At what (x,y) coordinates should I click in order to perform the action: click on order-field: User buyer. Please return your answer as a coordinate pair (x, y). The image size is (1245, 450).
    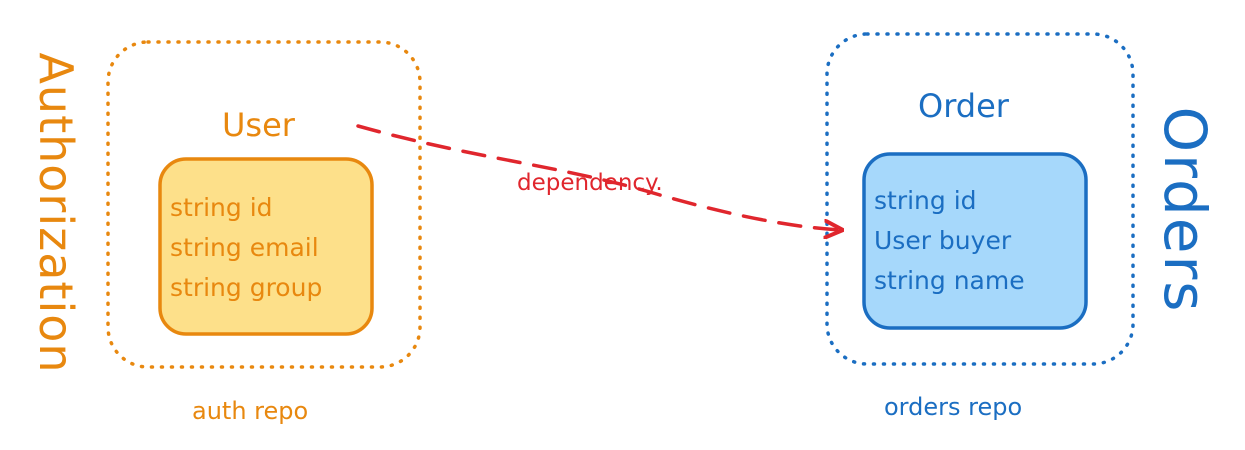
    Looking at the image, I should click on (949, 241).